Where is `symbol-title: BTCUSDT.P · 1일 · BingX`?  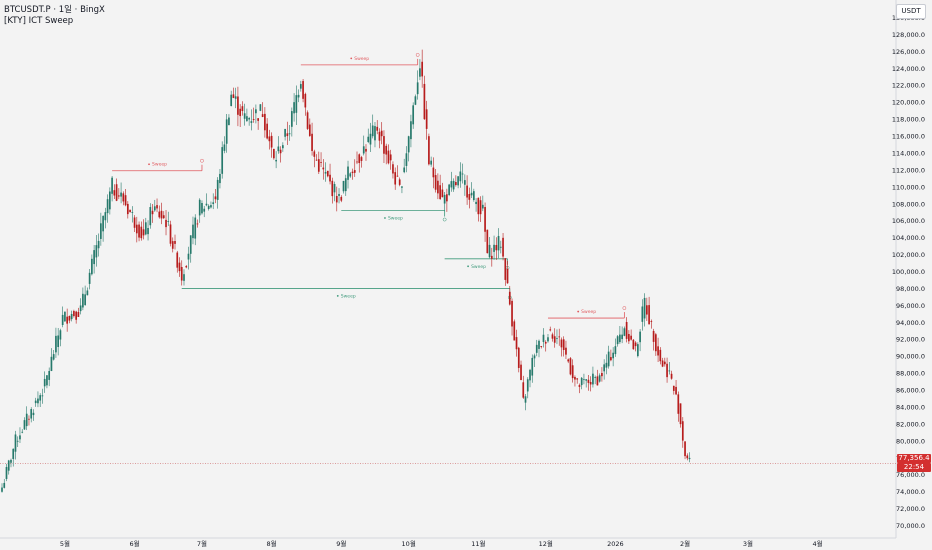
symbol-title: BTCUSDT.P · 1일 · BingX is located at coordinates (54, 10).